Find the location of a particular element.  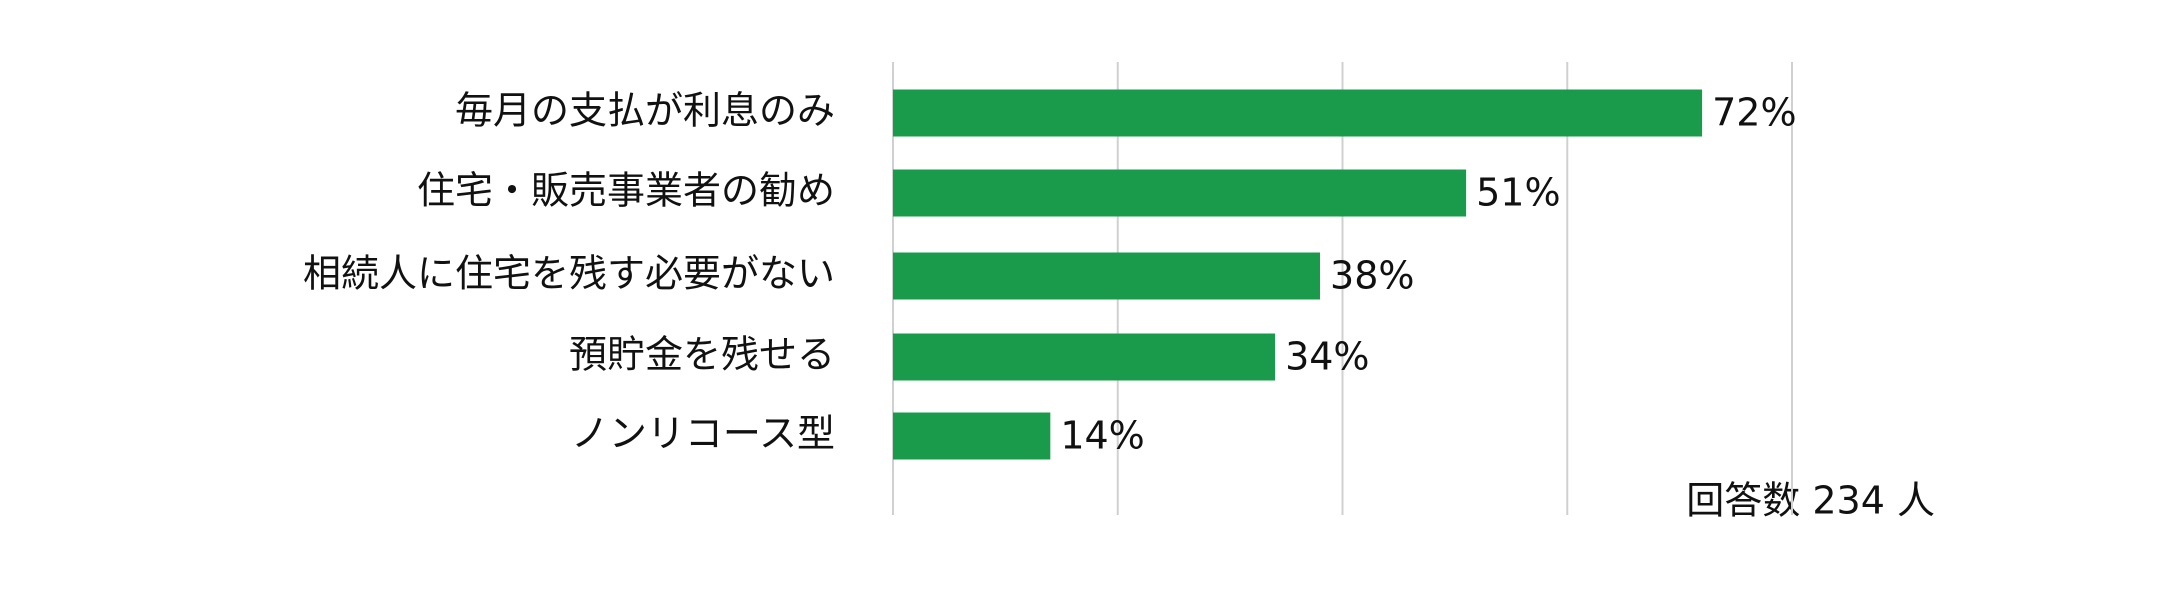

y-tick-label: 住宅・販売事業者の勧め is located at coordinates (626, 191).